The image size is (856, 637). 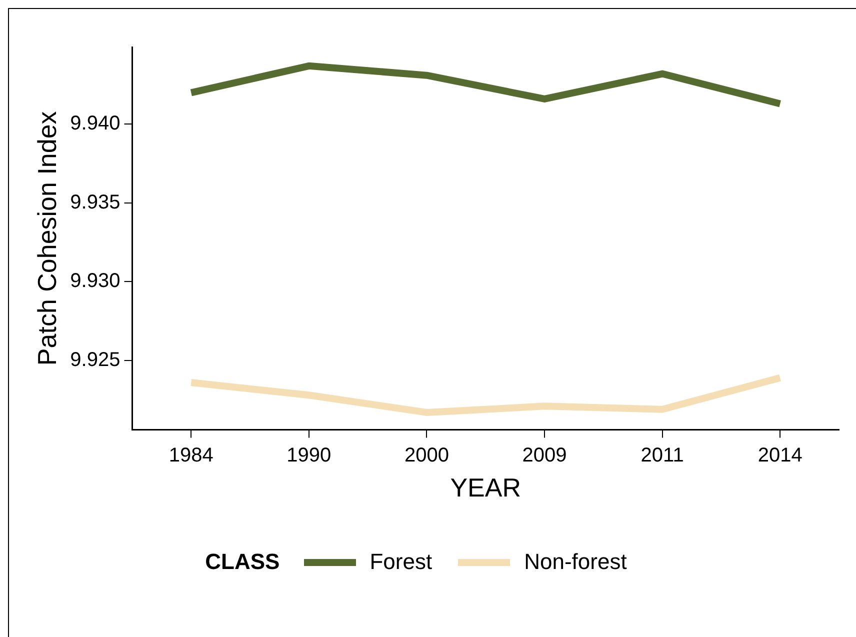 What do you see at coordinates (47, 238) in the screenshot?
I see `y-axis-title: Patch Cohesion Index` at bounding box center [47, 238].